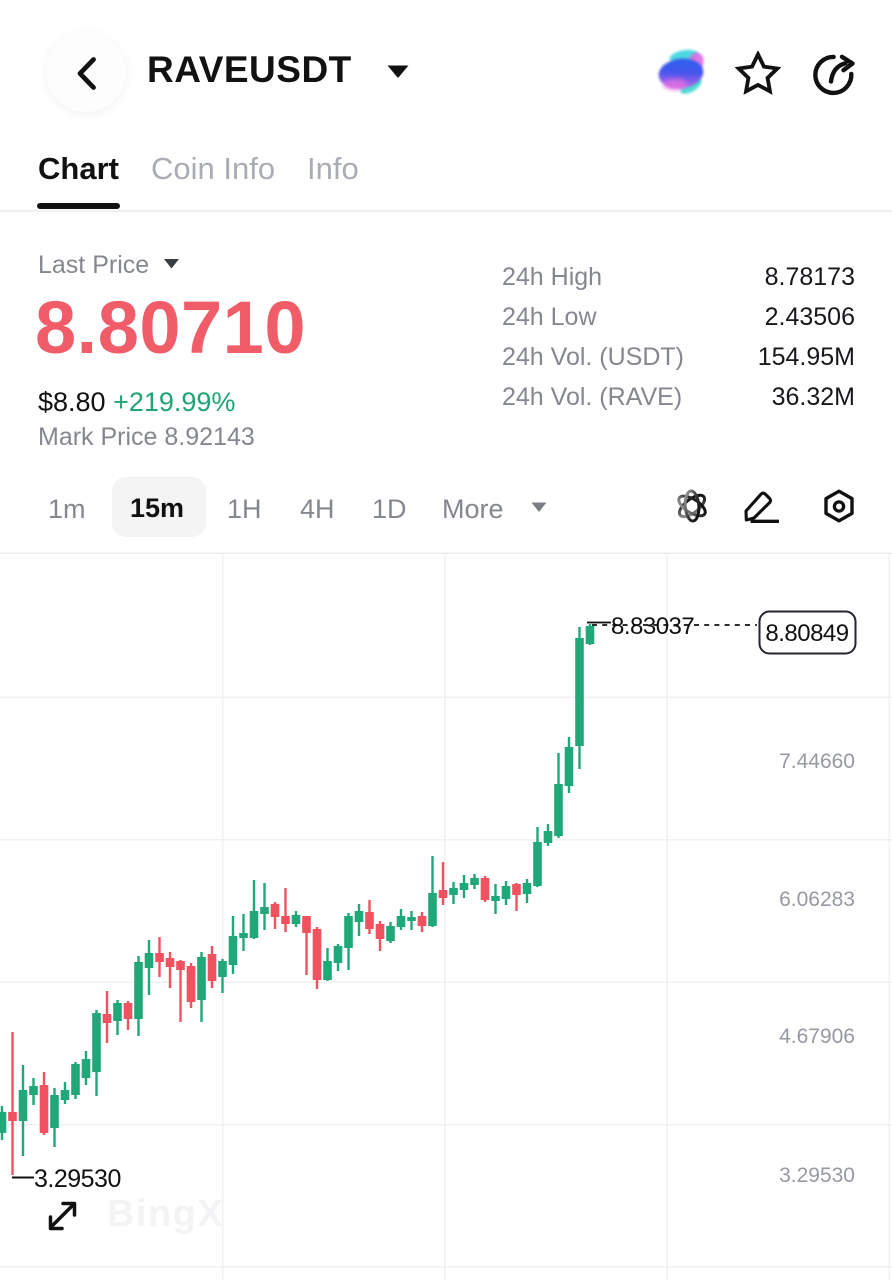  I want to click on svg-text: 6.06283, so click(817, 899).